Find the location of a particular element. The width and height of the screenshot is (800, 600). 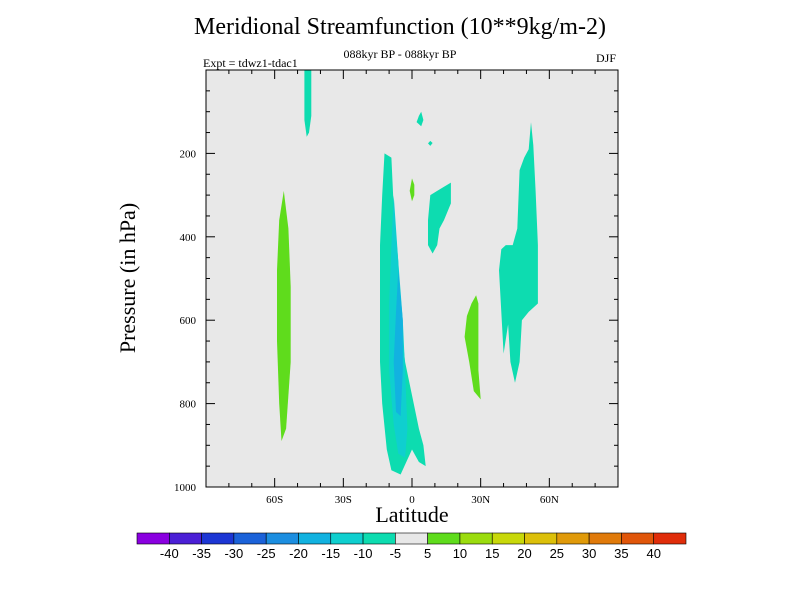

x-tick-label: 60S is located at coordinates (274, 500).